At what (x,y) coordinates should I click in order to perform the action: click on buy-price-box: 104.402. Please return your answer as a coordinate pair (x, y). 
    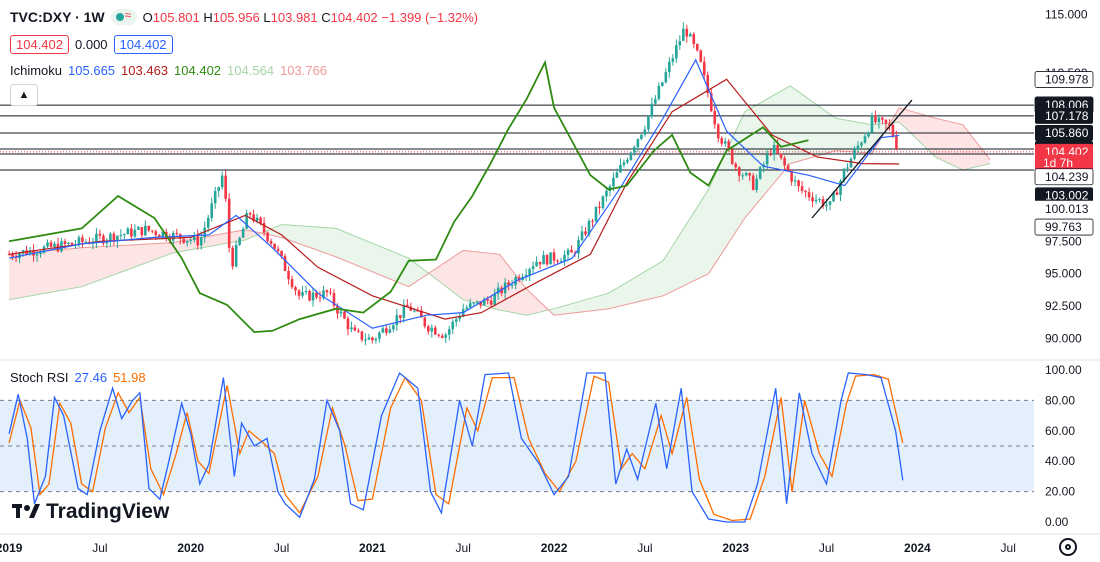
    Looking at the image, I should click on (143, 44).